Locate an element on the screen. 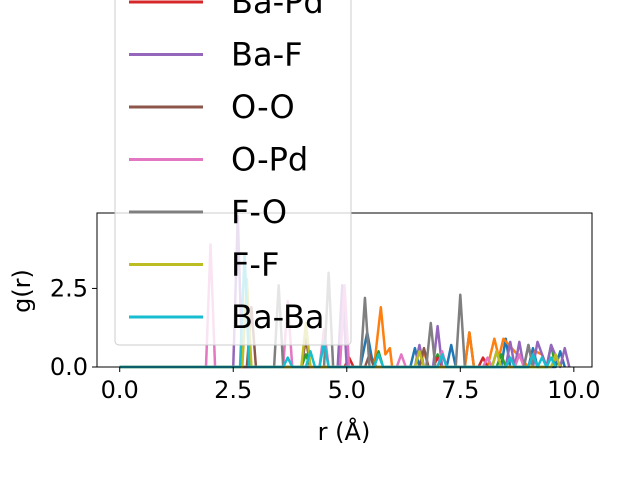 The image size is (640, 480). y-tick-label: 2.5 is located at coordinates (69, 288).